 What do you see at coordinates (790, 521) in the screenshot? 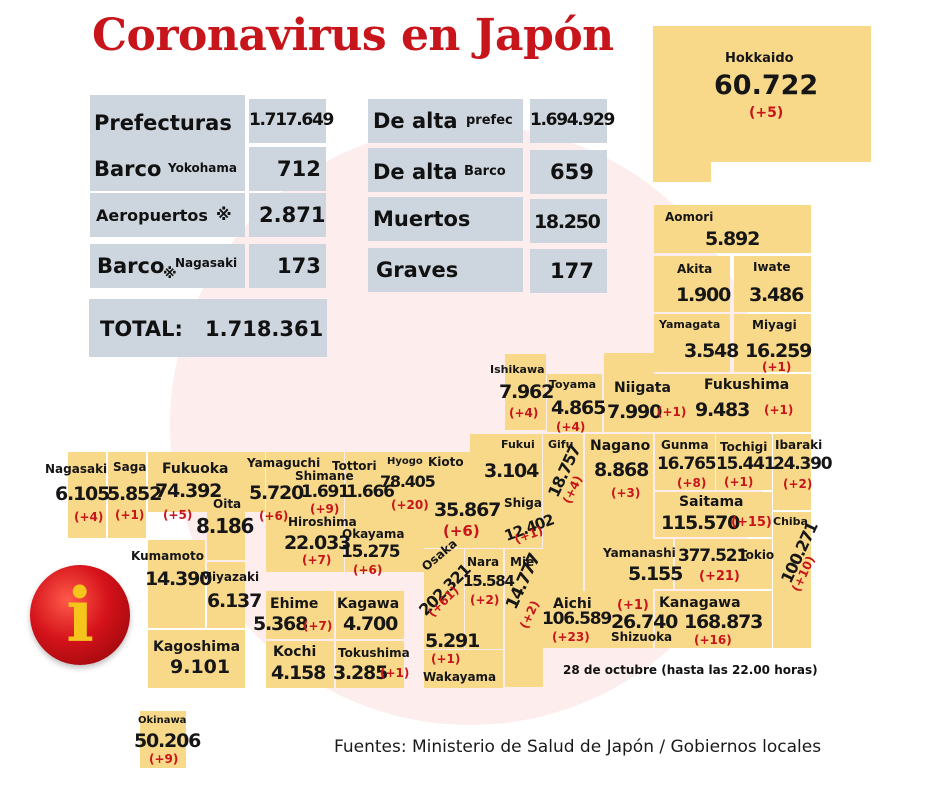
I see `chiba-name: Chiba` at bounding box center [790, 521].